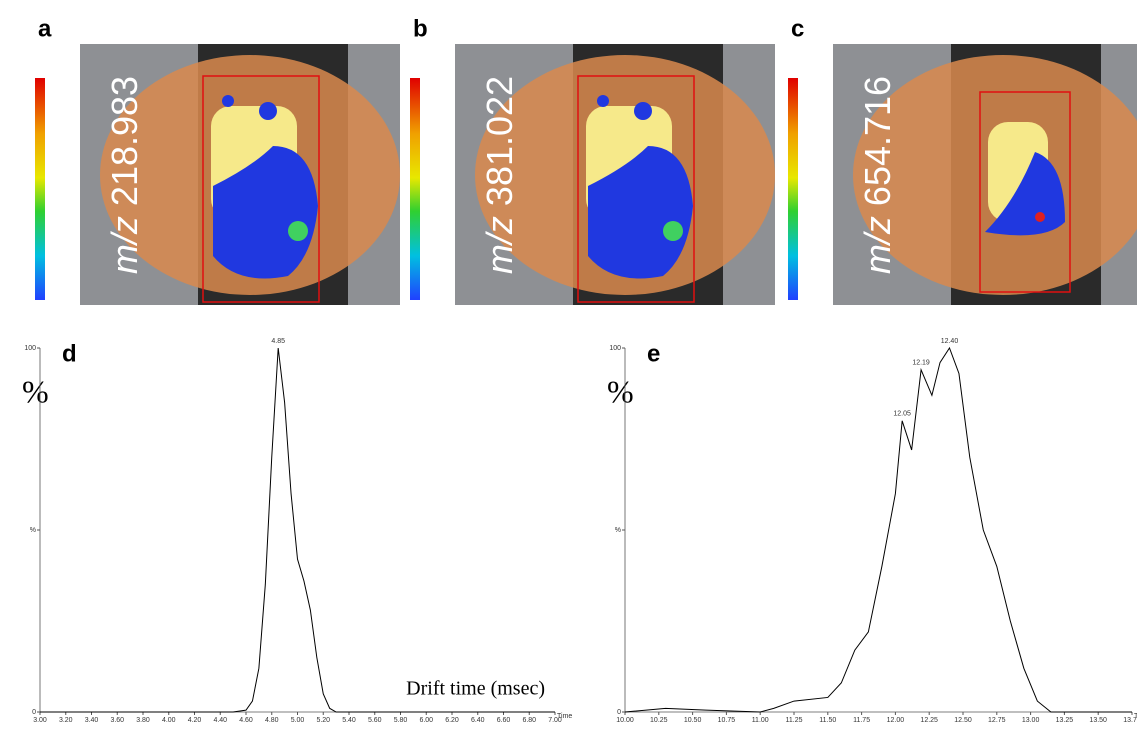 The width and height of the screenshot is (1137, 729). What do you see at coordinates (1065, 720) in the screenshot?
I see `x-tick-label: 13.25` at bounding box center [1065, 720].